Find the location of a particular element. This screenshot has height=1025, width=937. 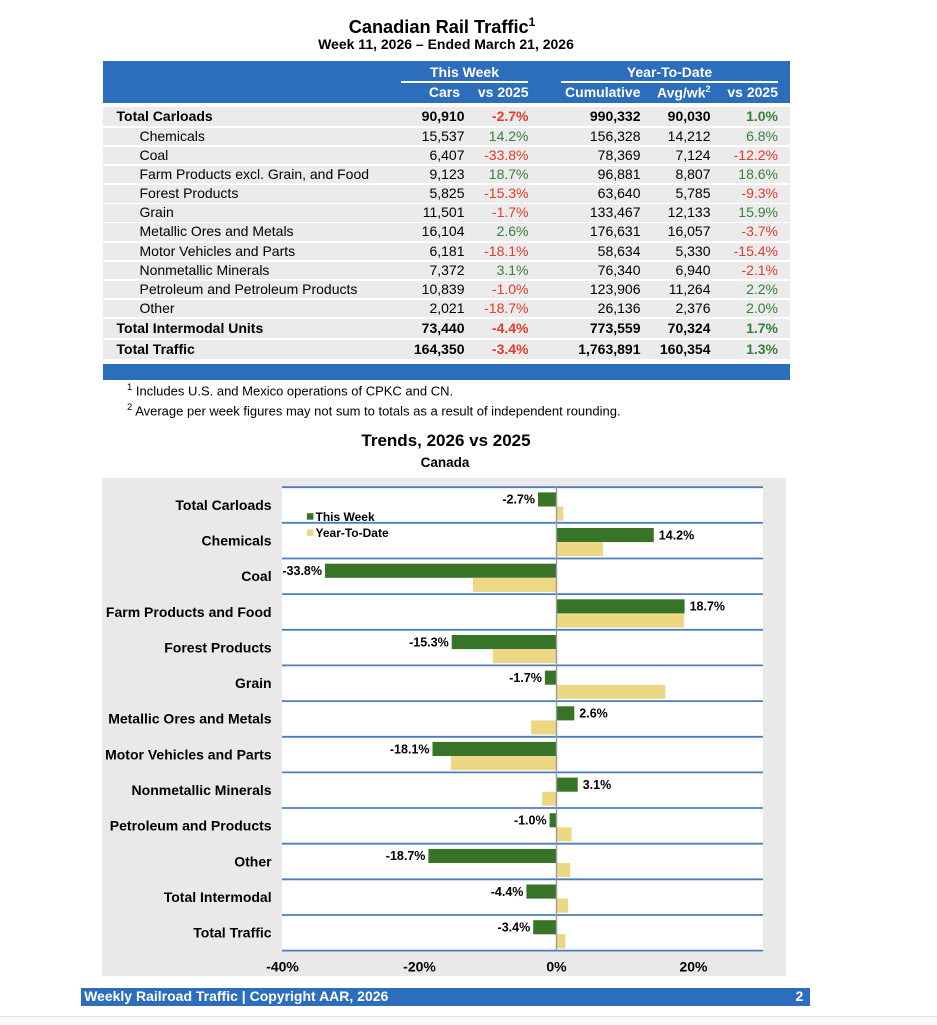

svg-text: Year-To-Date is located at coordinates (352, 533).